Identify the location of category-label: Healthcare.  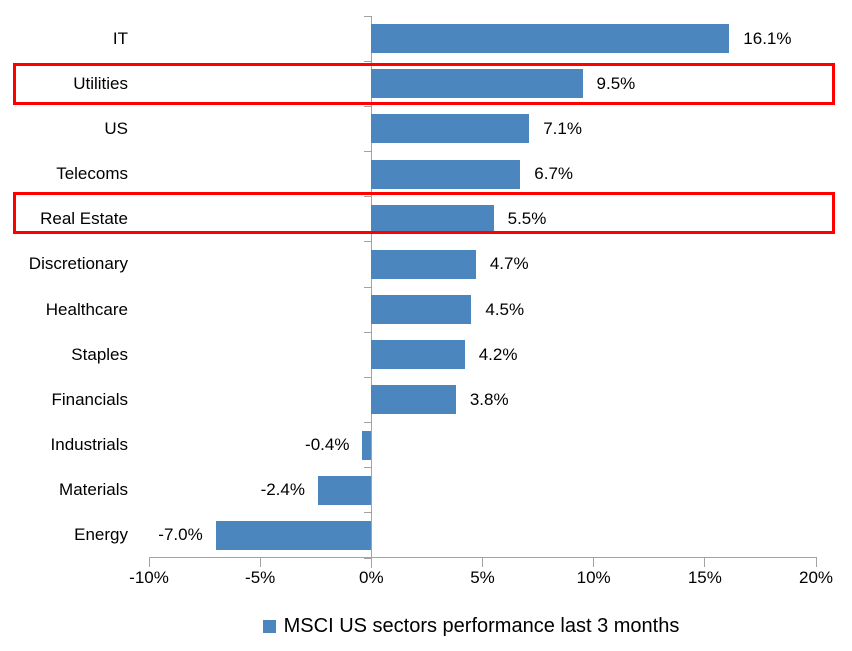
(86, 309).